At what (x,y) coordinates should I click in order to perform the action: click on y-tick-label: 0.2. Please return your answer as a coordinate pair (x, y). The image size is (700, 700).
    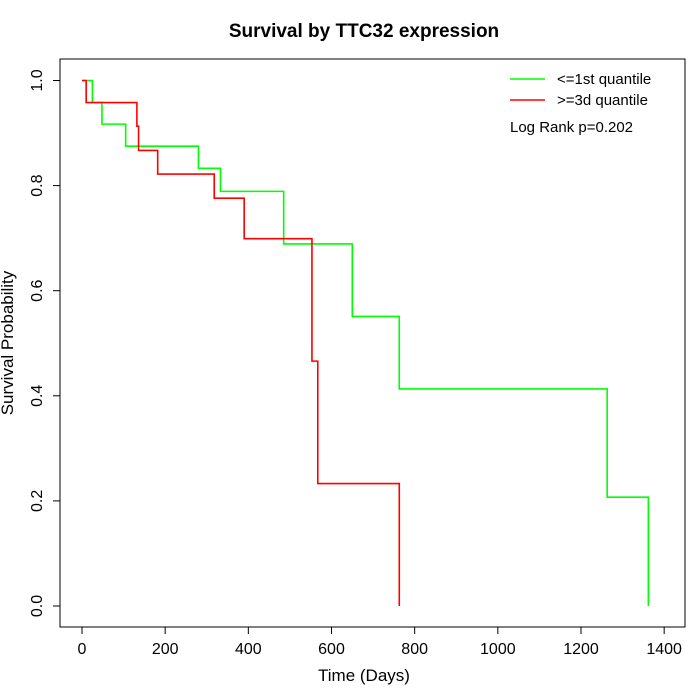
    Looking at the image, I should click on (37, 501).